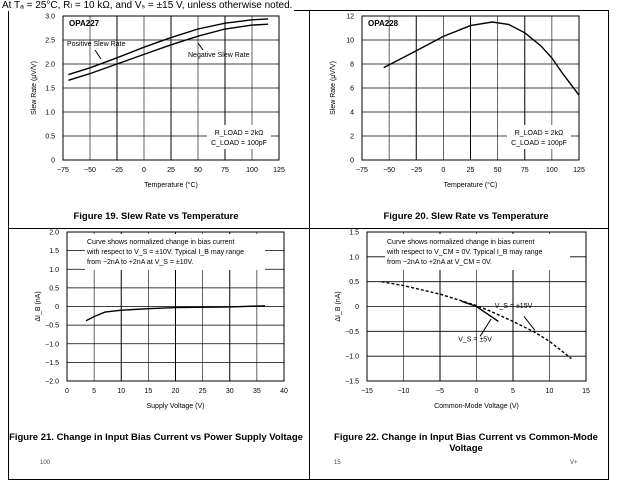  What do you see at coordinates (439, 262) in the screenshot?
I see `annotation-note: from −2nA to +2nA at V_CM = 0V.` at bounding box center [439, 262].